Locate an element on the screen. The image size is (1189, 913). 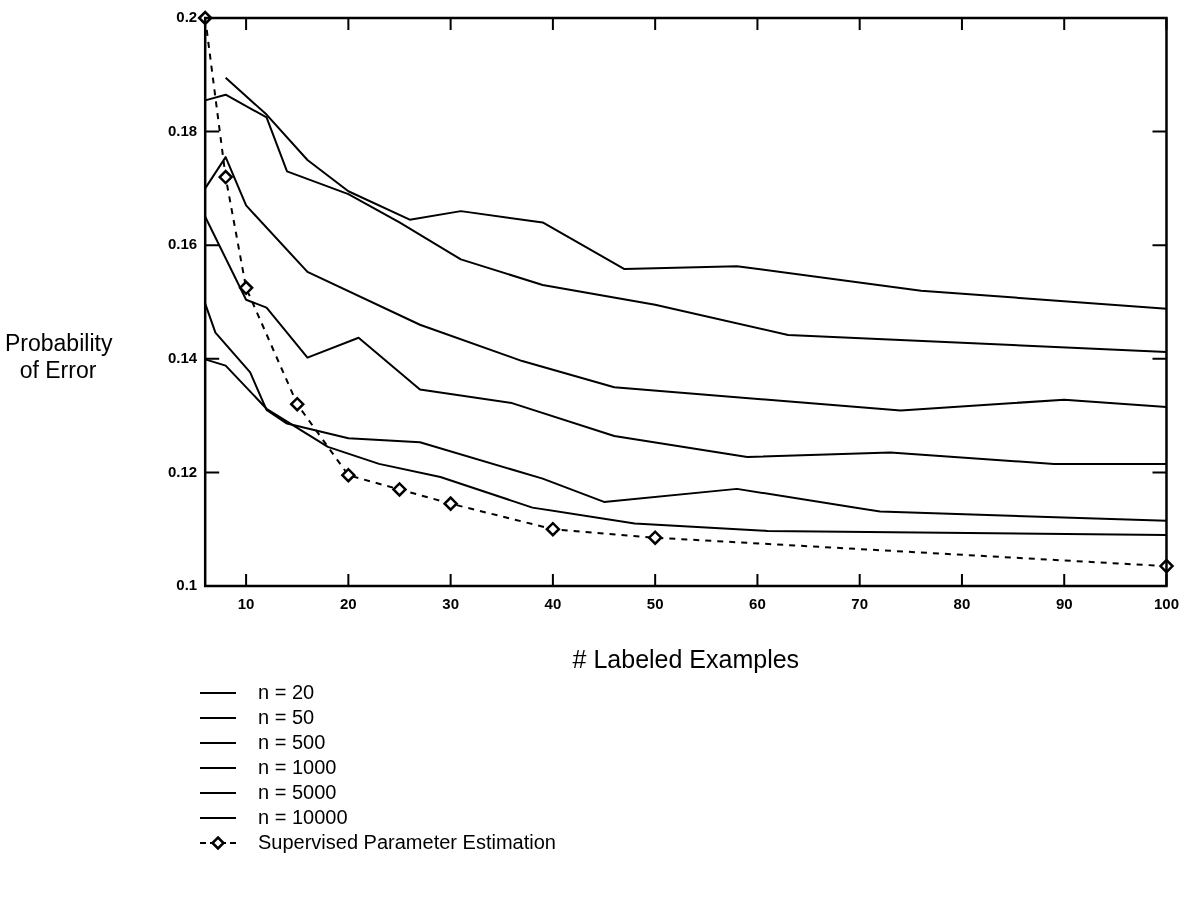
x-tick-label: 50 is located at coordinates (655, 604).